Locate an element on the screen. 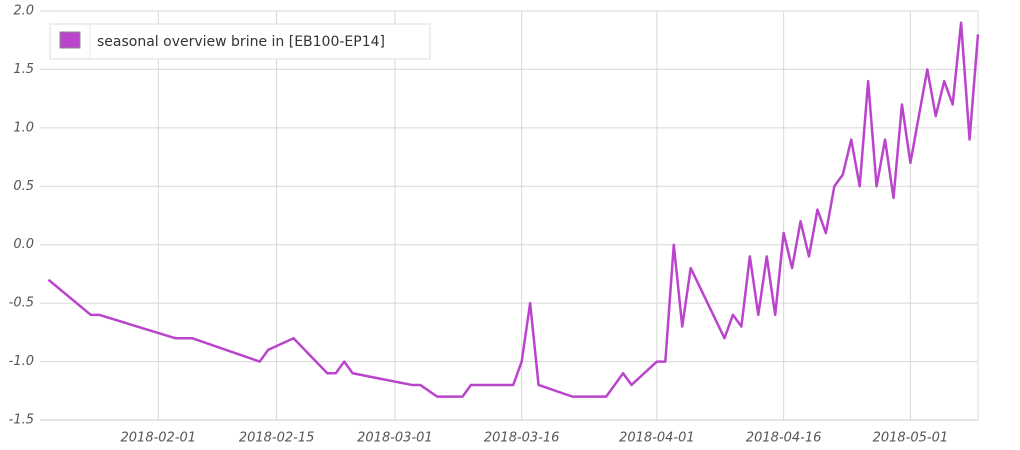  y-tick-label: 0.0 is located at coordinates (23, 244).